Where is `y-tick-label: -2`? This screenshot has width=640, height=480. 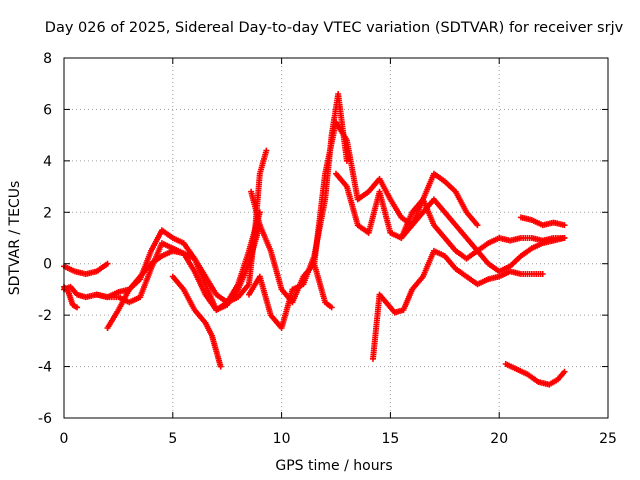
y-tick-label: -2 is located at coordinates (45, 316).